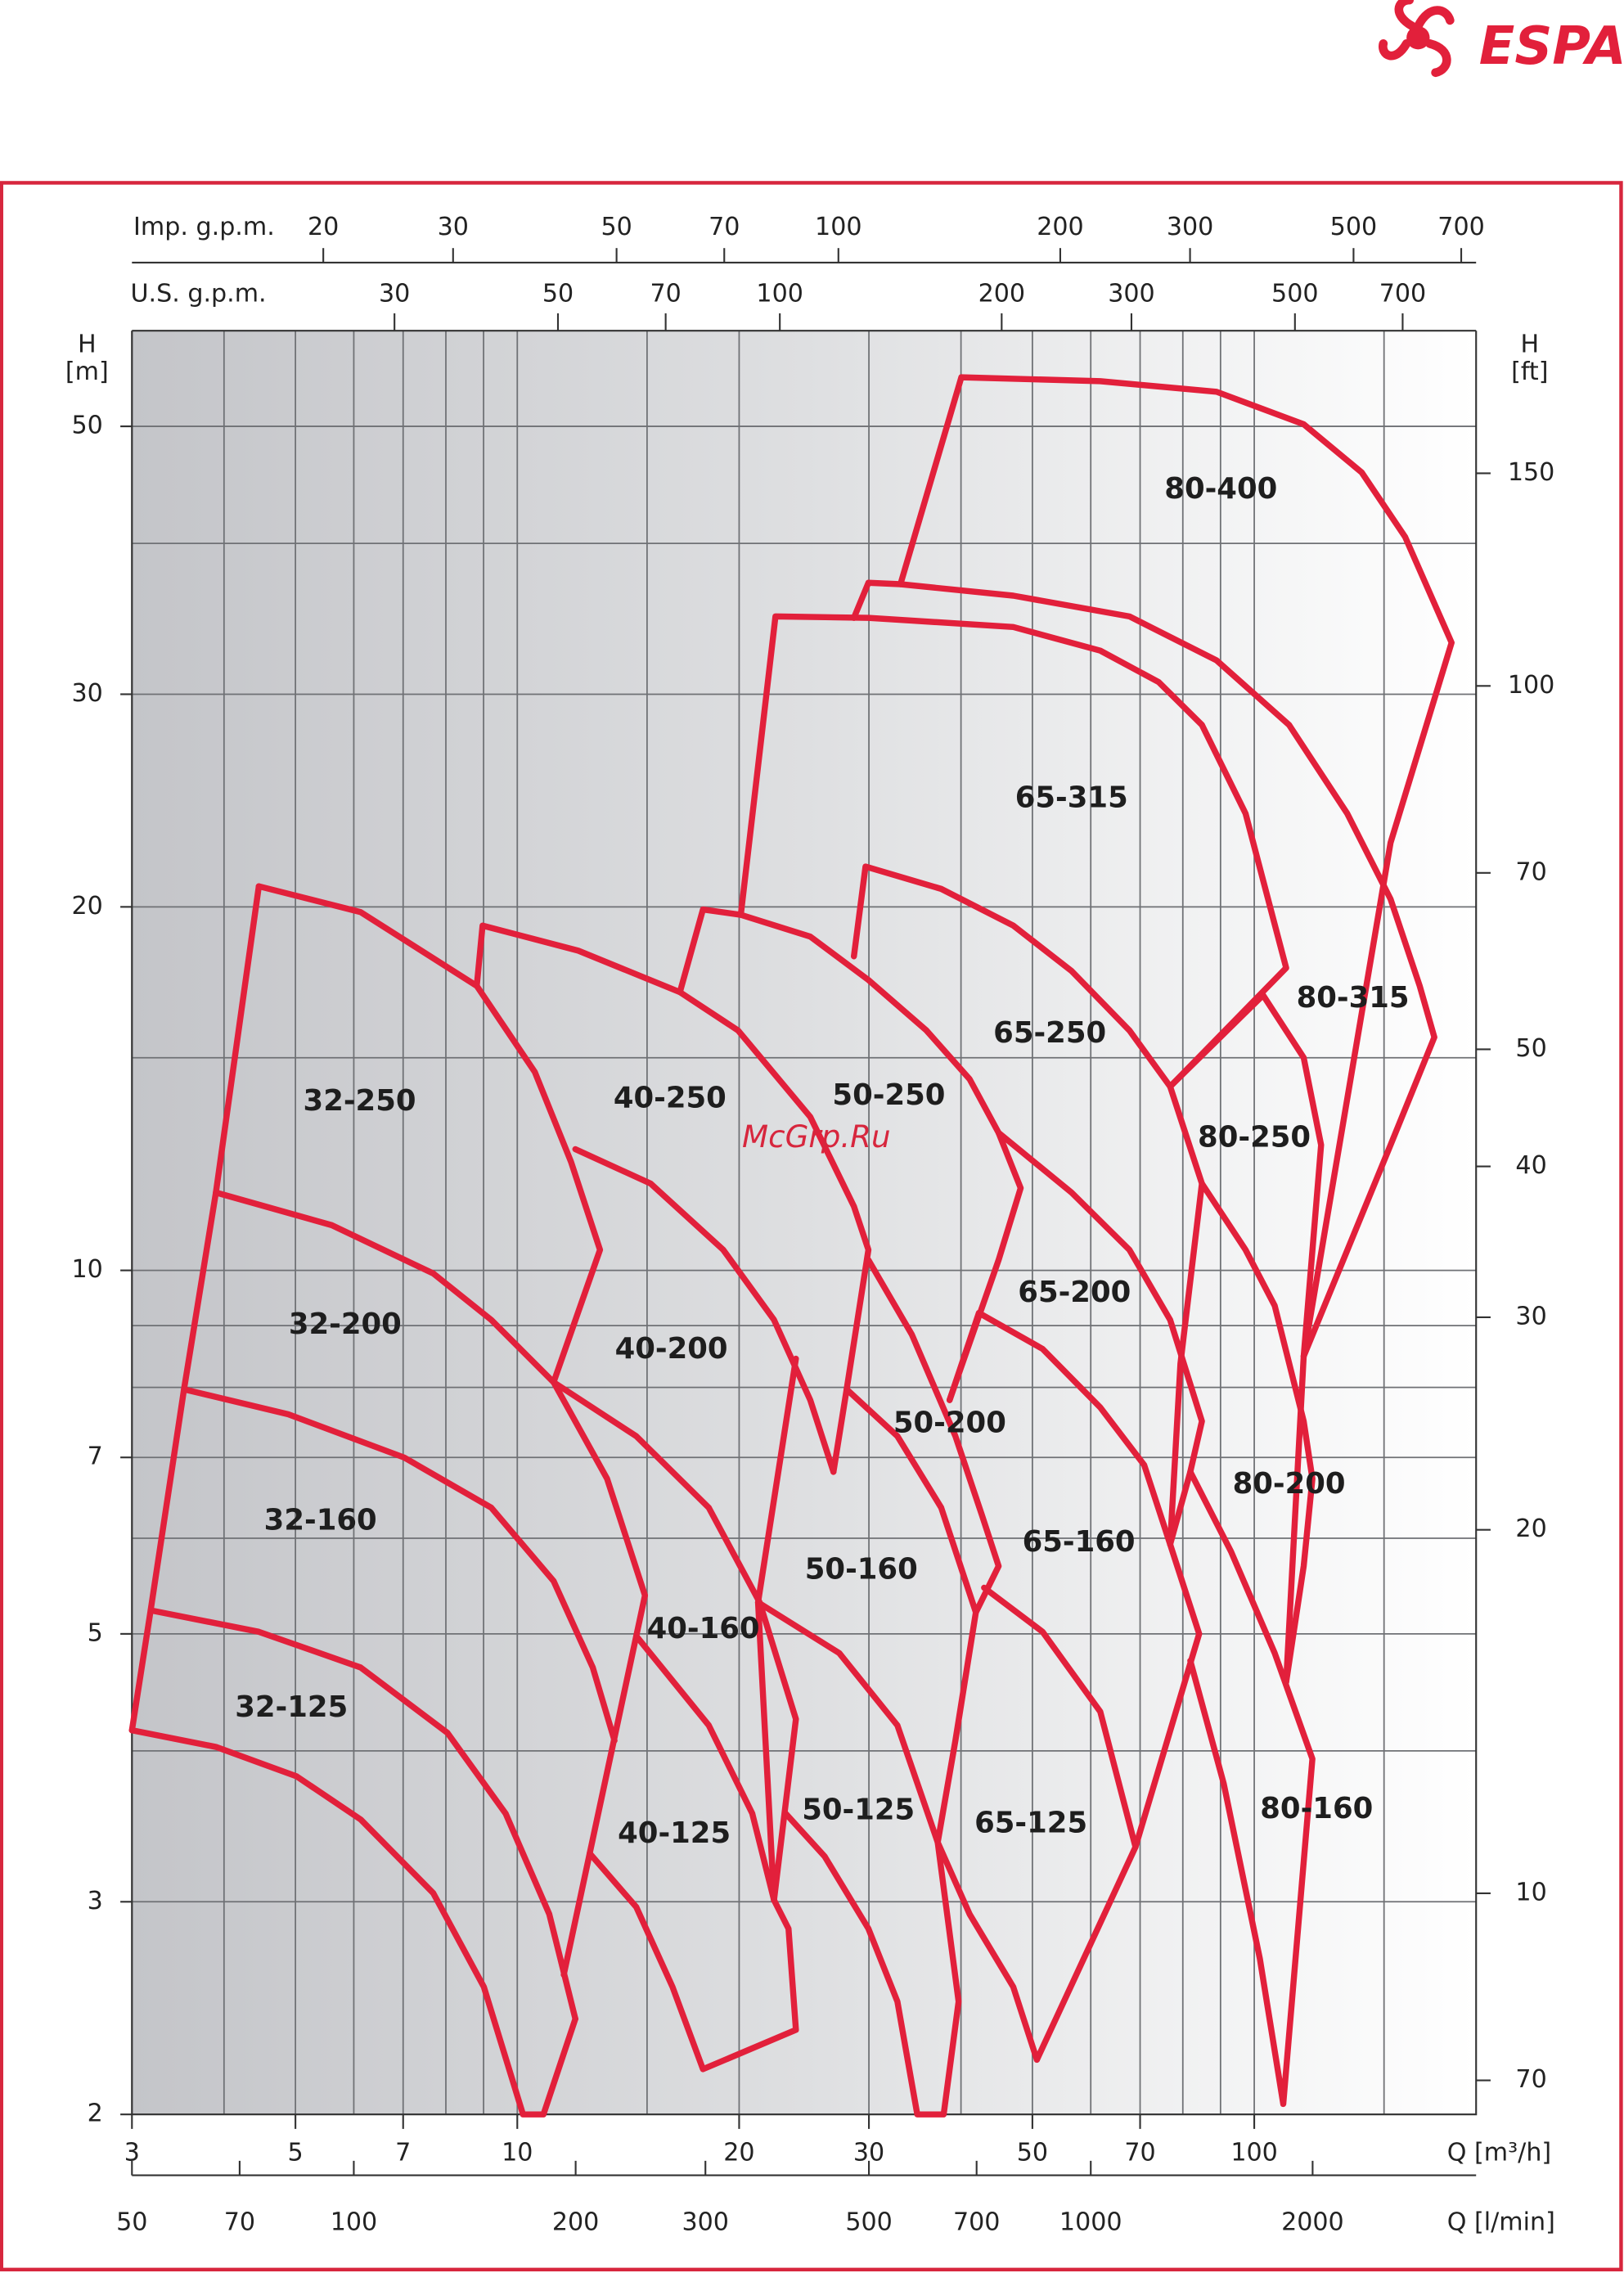 The image size is (1624, 2273). What do you see at coordinates (1353, 998) in the screenshot?
I see `region-label: 80-315` at bounding box center [1353, 998].